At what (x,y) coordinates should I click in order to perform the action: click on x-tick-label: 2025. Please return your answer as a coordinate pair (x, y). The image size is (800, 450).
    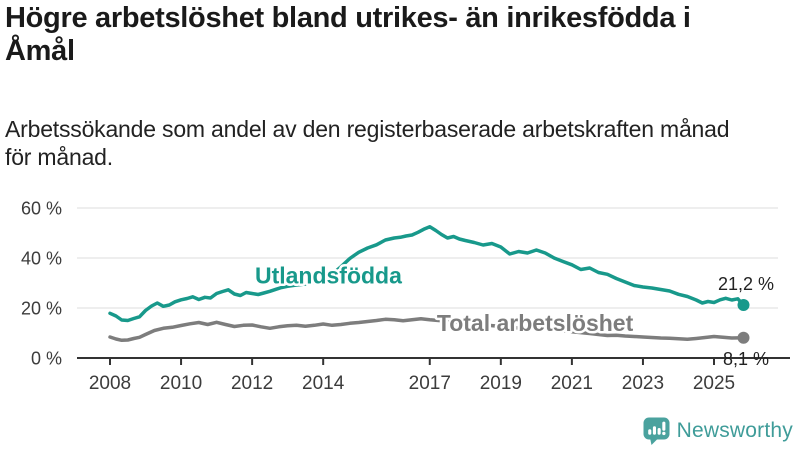
    Looking at the image, I should click on (714, 383).